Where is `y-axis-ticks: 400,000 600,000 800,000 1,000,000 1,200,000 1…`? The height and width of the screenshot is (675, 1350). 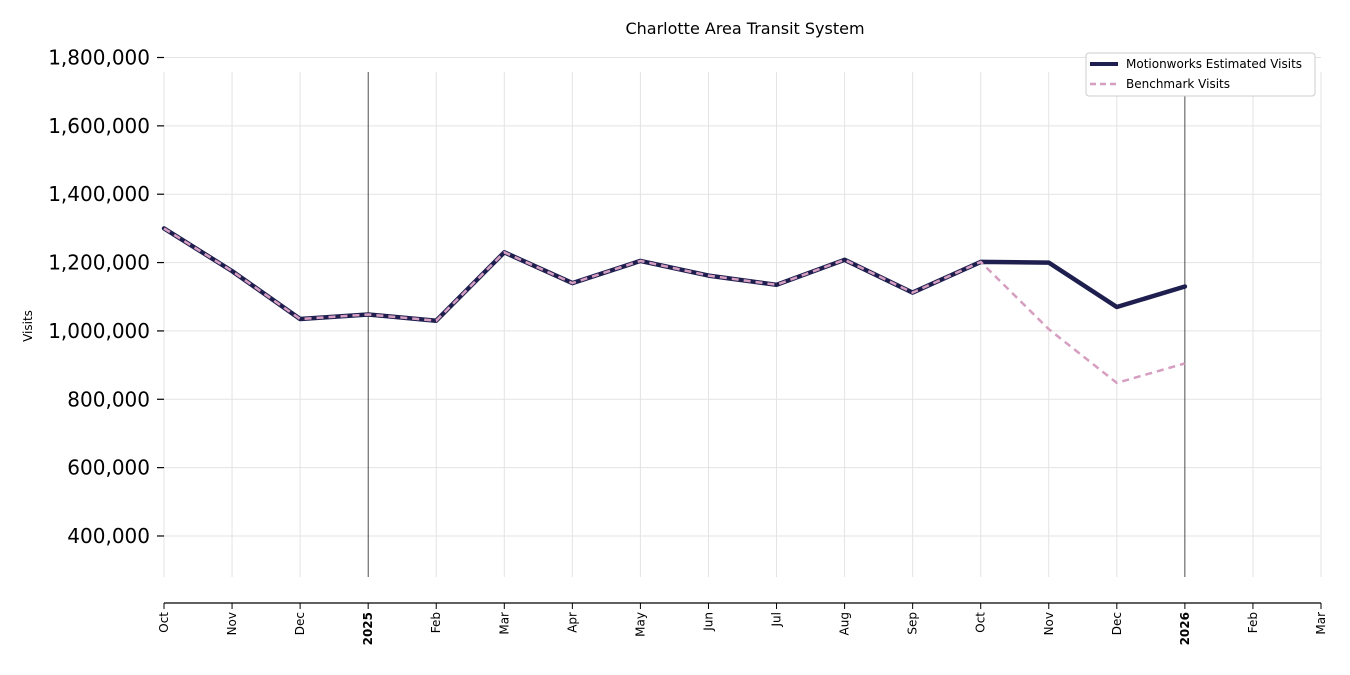
y-axis-ticks: 400,000 600,000 800,000 1,000,000 1,200,000 1… is located at coordinates (106, 297).